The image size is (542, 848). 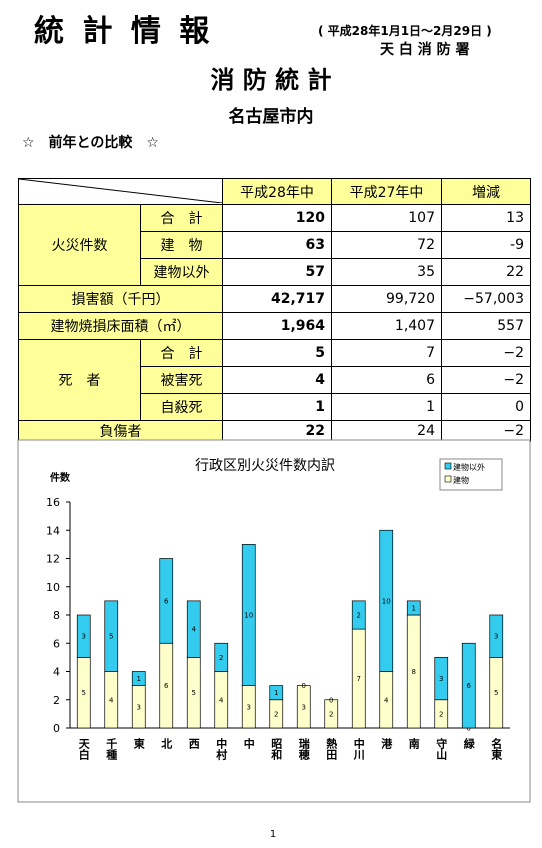 I want to click on x-tick-label: 中村, so click(x=221, y=749).